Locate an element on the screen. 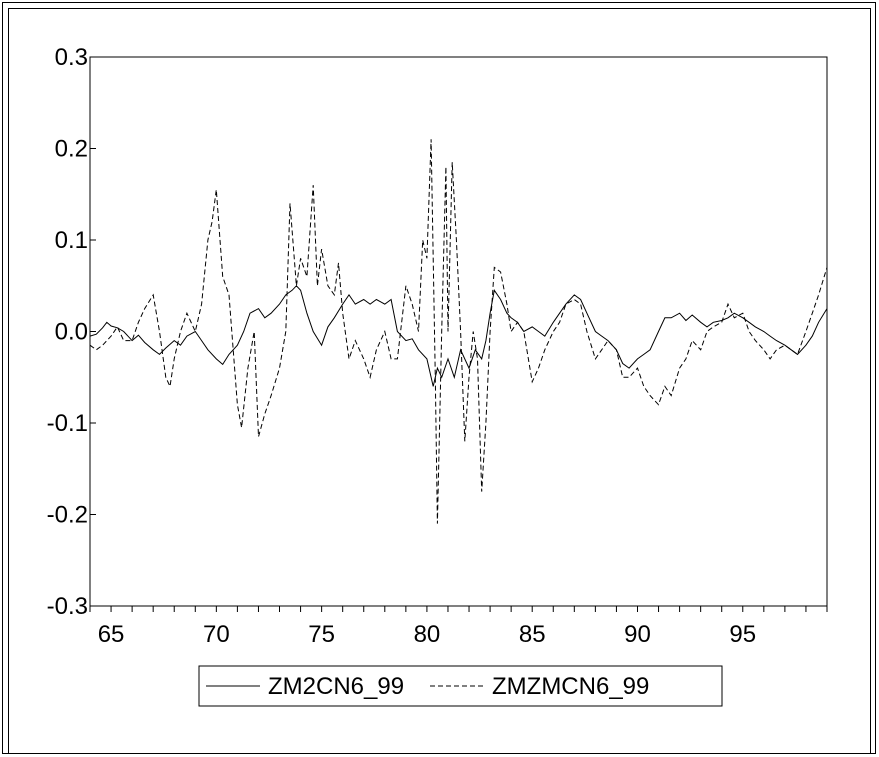 This screenshot has height=757, width=879. x-tick-label: 70 is located at coordinates (216, 634).